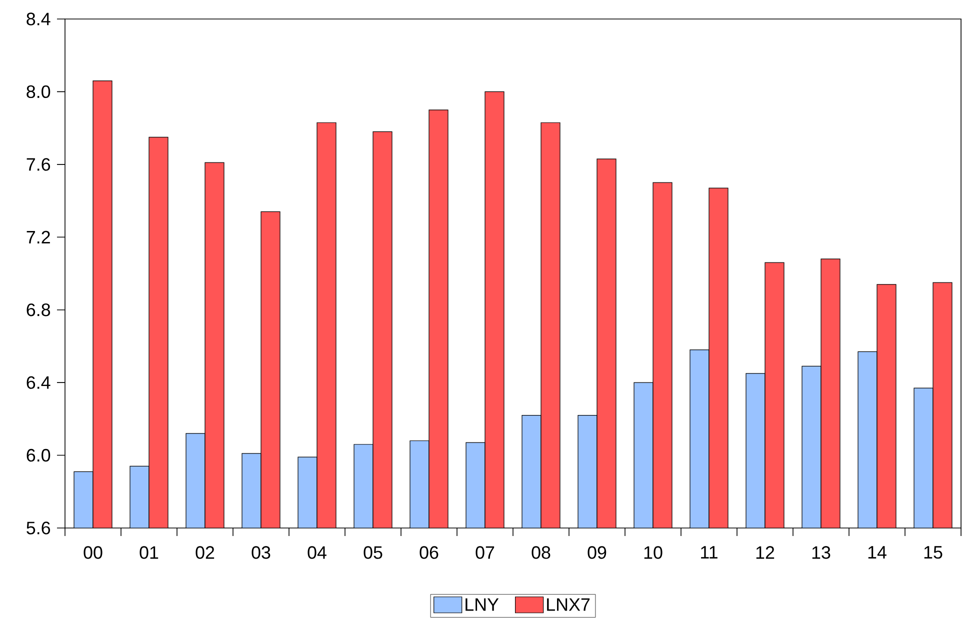  Describe the element at coordinates (373, 552) in the screenshot. I see `x-tick-label: 05` at that location.